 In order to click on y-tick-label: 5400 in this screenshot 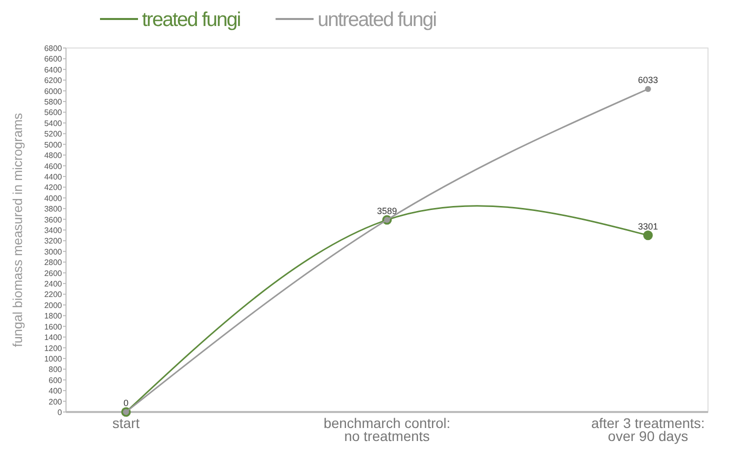, I will do `click(53, 123)`.